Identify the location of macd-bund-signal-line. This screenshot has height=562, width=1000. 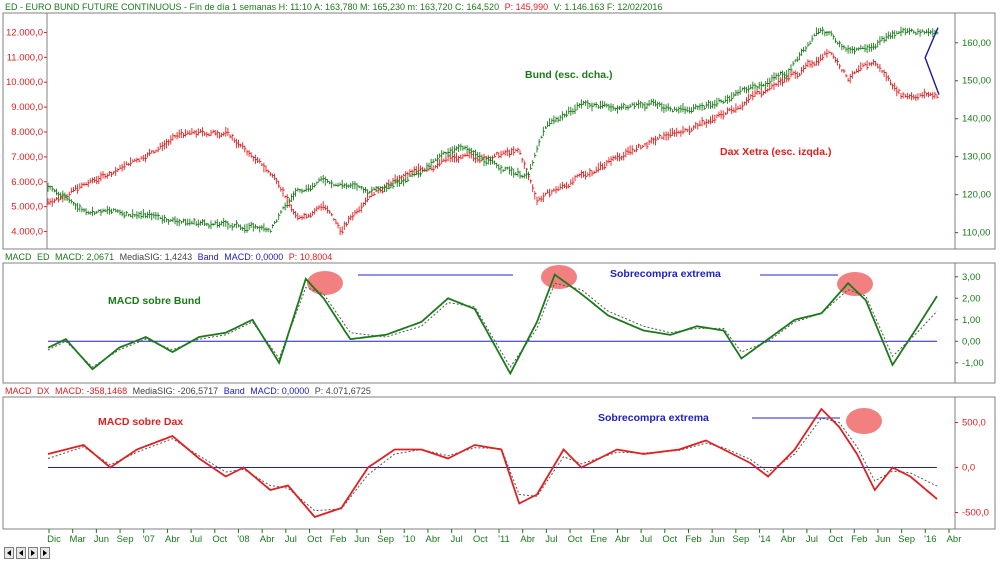
(492, 325).